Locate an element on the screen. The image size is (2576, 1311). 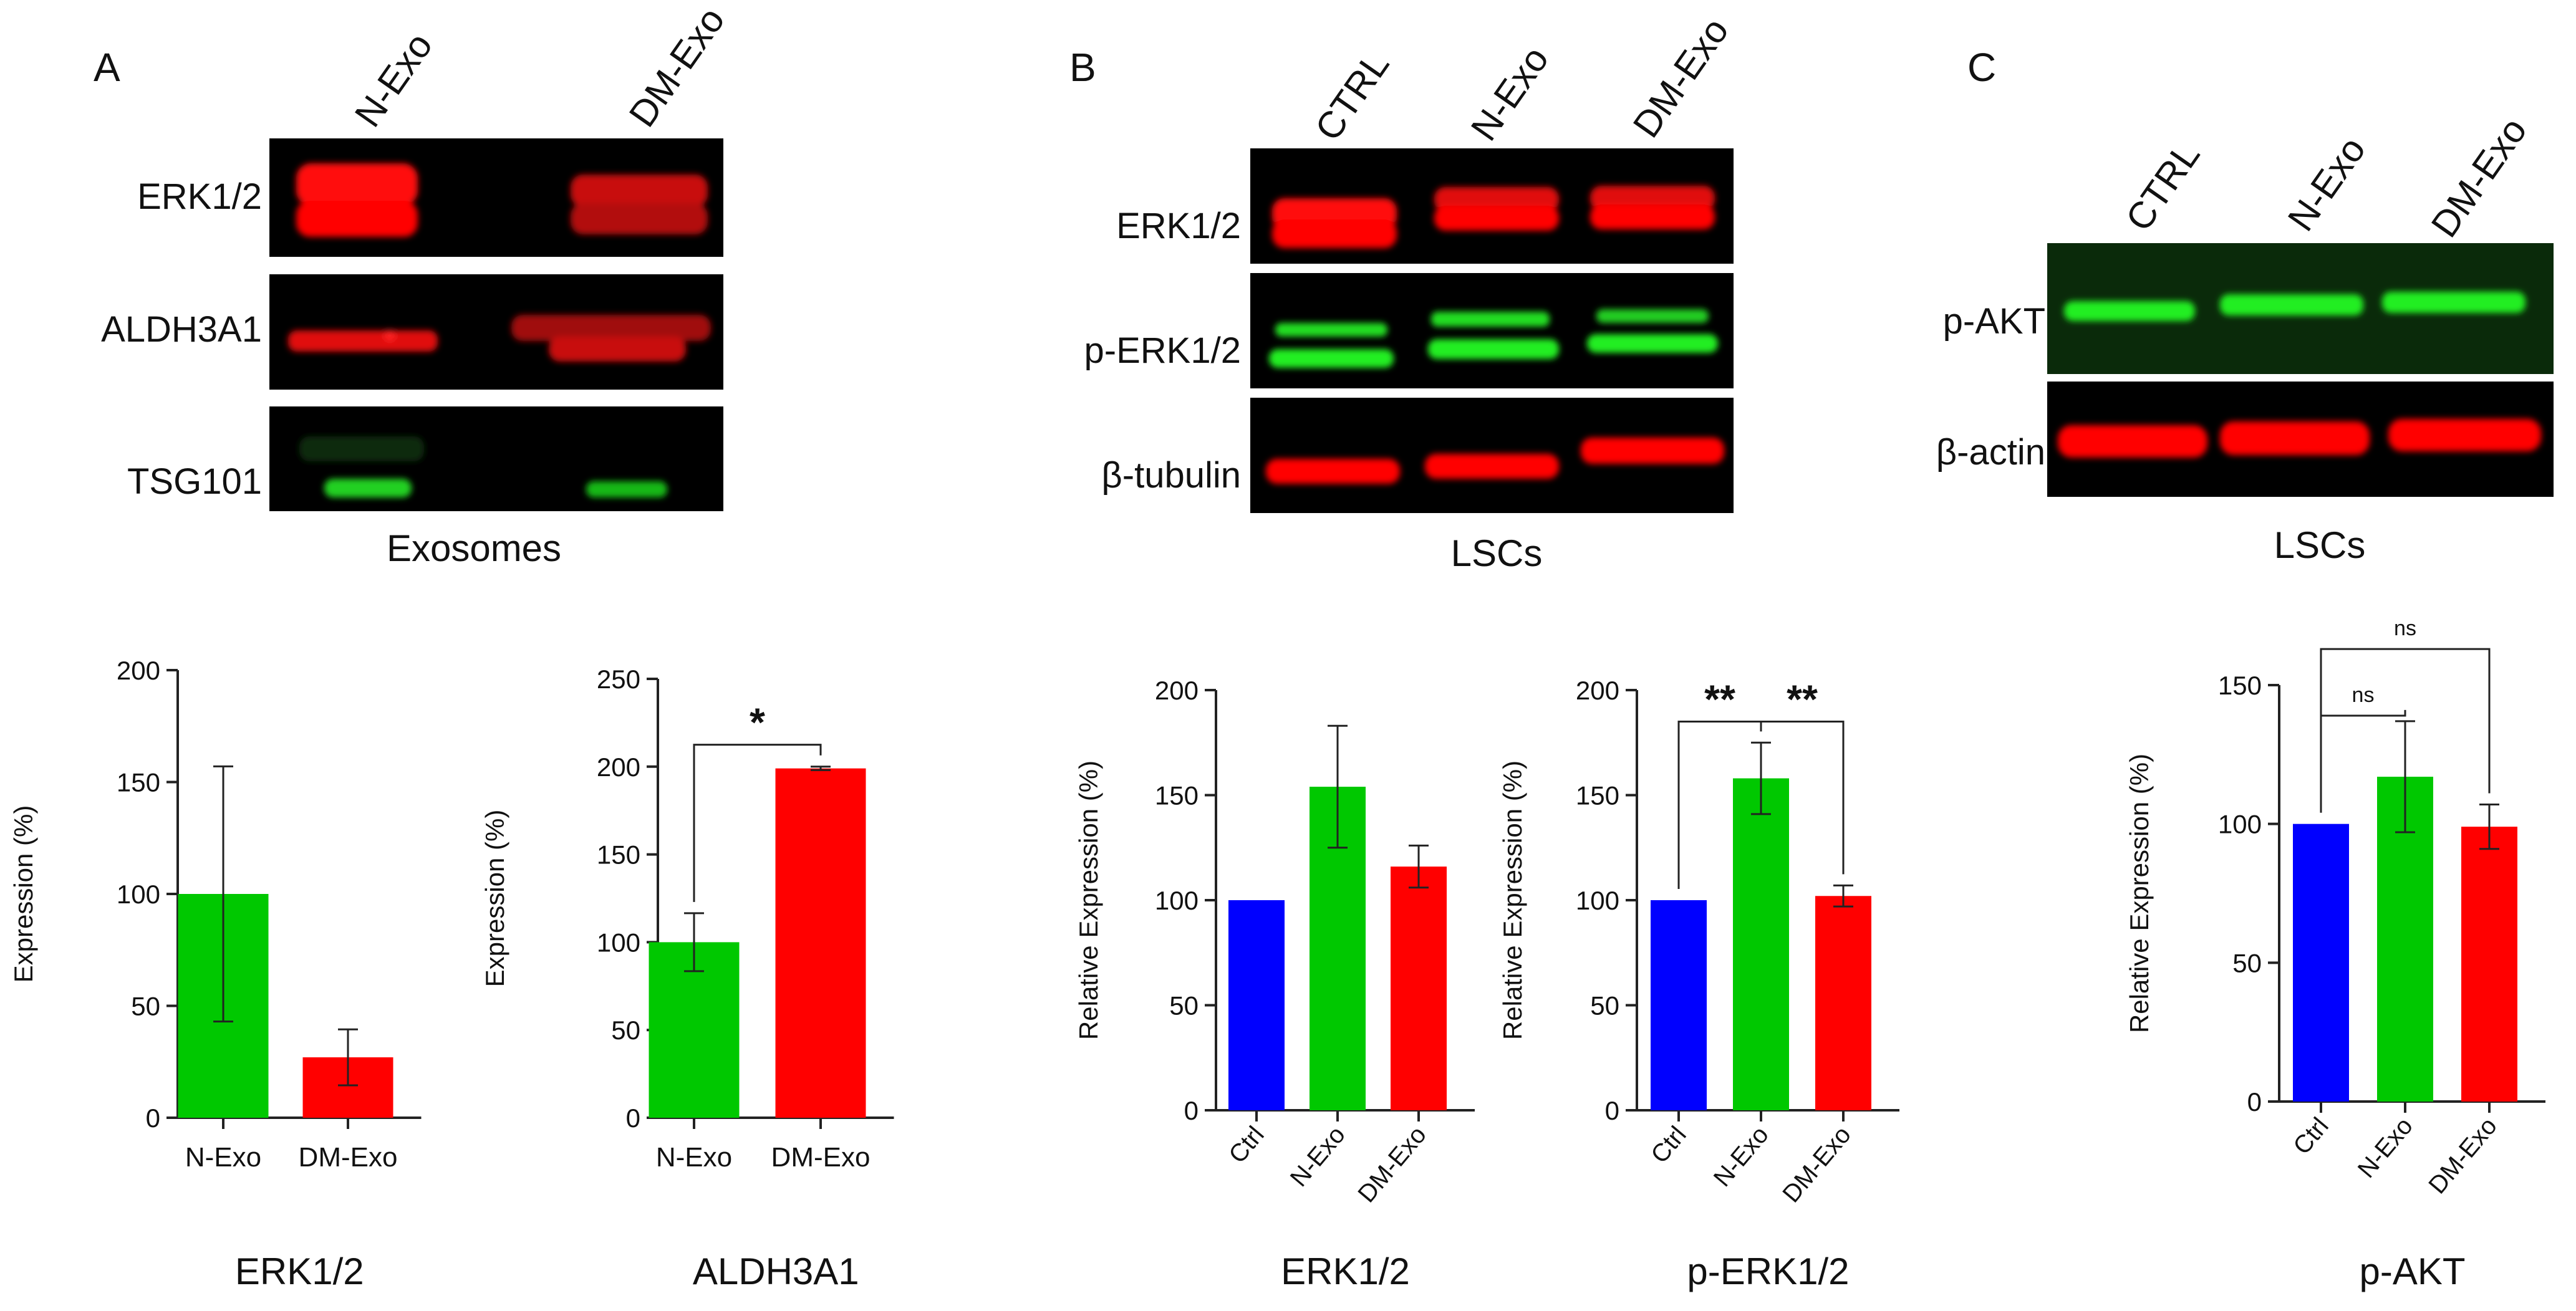
chart-title: ALDH3A1 is located at coordinates (776, 1271).